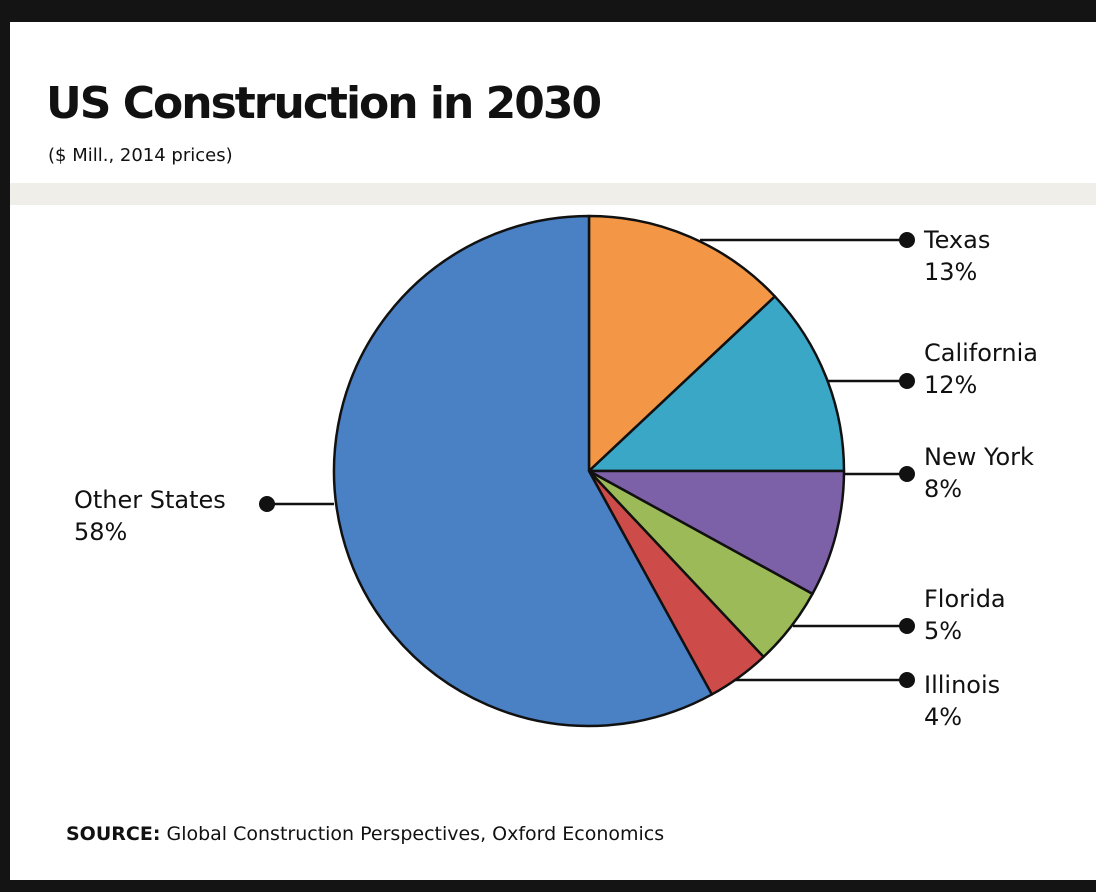 This screenshot has width=1096, height=892. Describe the element at coordinates (553, 194) in the screenshot. I see `header-band` at that location.